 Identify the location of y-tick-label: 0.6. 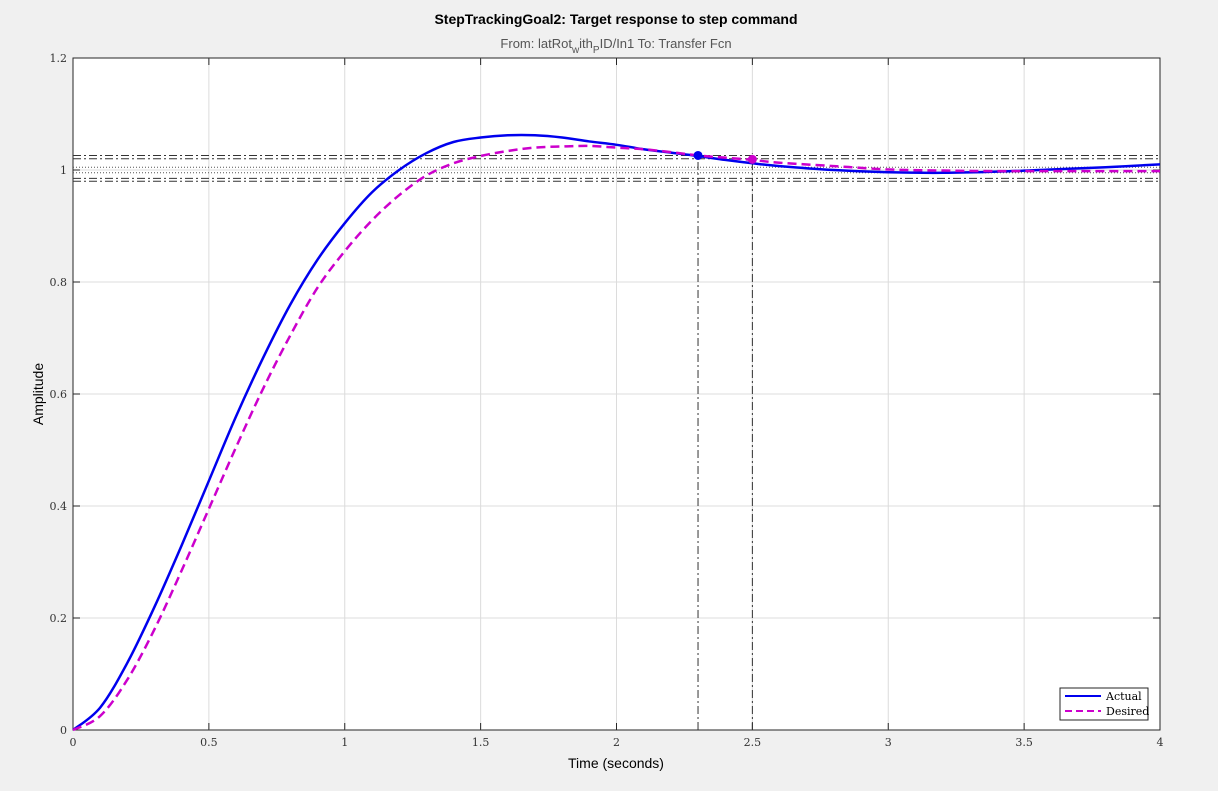
(59, 394).